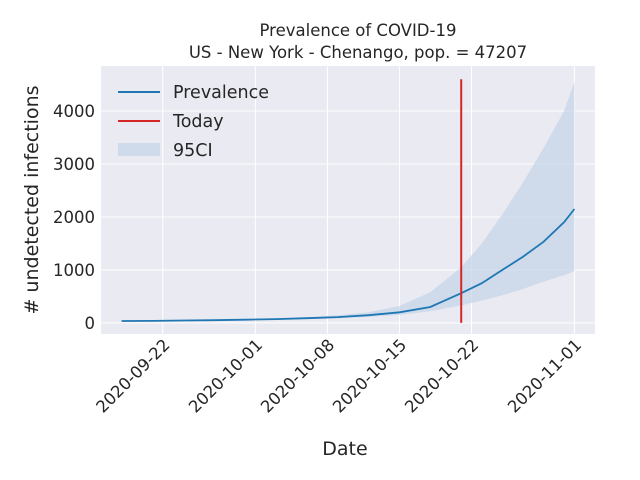 The height and width of the screenshot is (480, 640). I want to click on y-tick-label: 0, so click(90, 323).